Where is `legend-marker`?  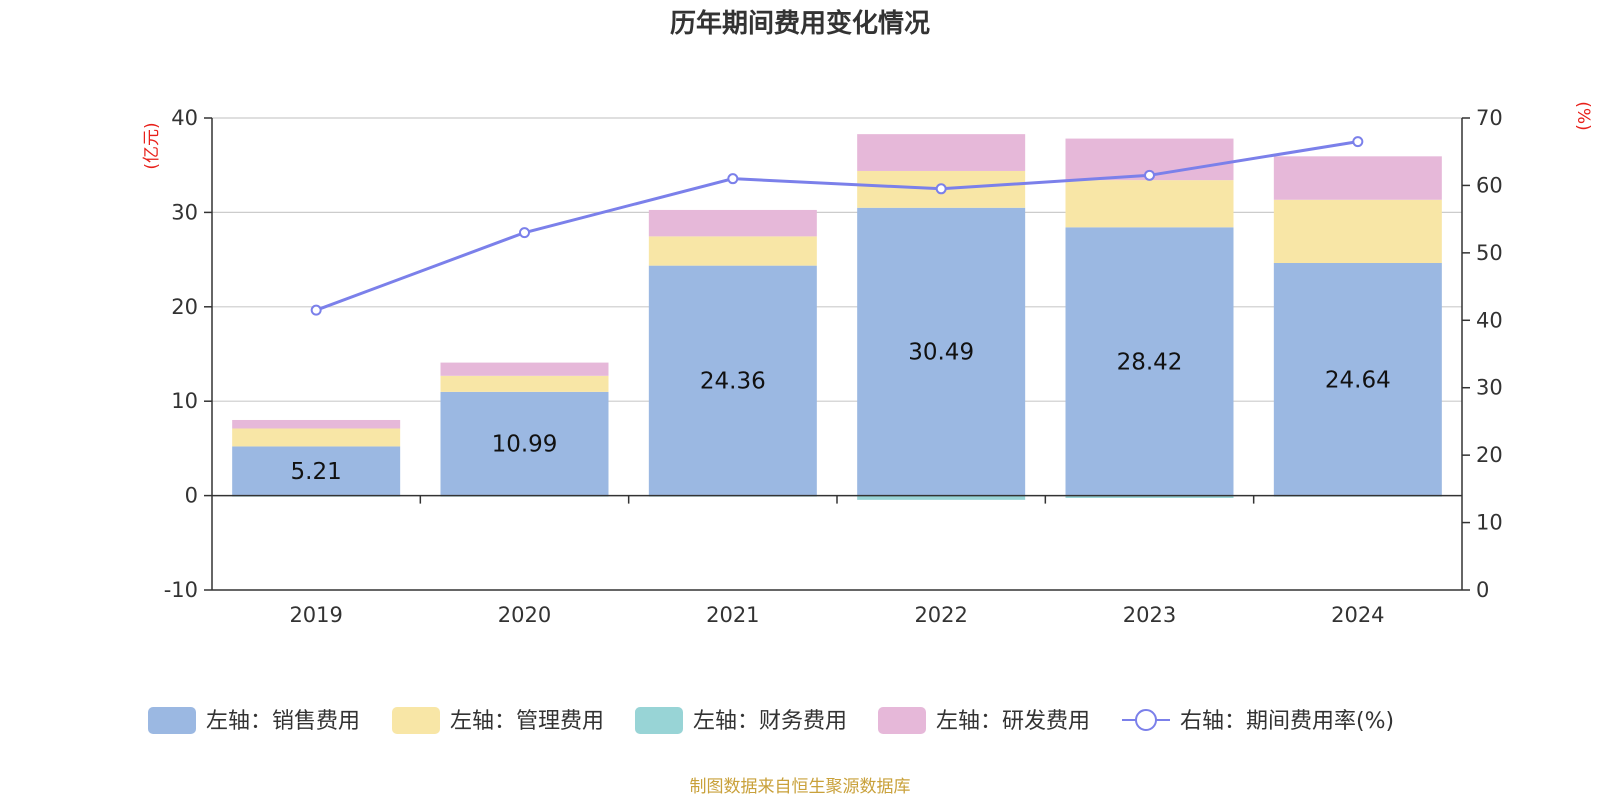
legend-marker is located at coordinates (1146, 720).